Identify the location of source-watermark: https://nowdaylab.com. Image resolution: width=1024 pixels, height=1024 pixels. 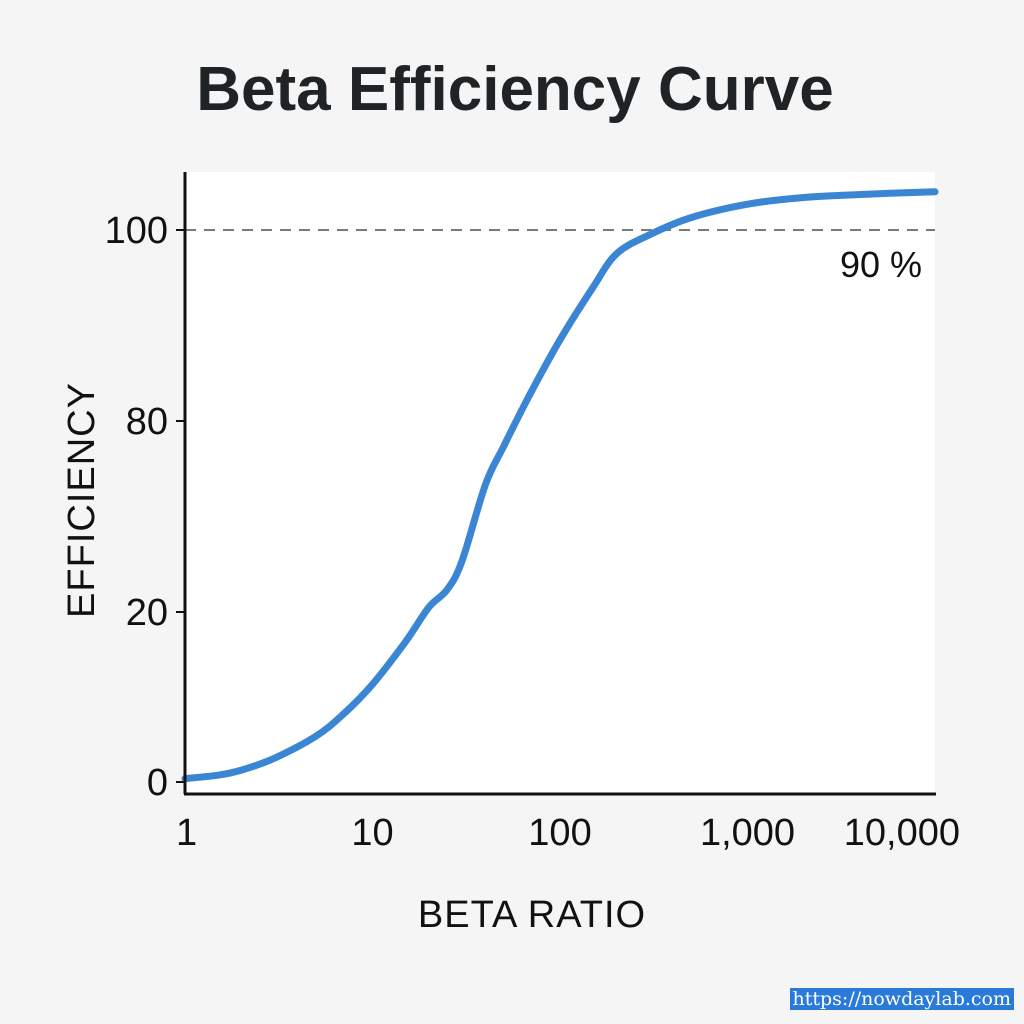
(901, 999).